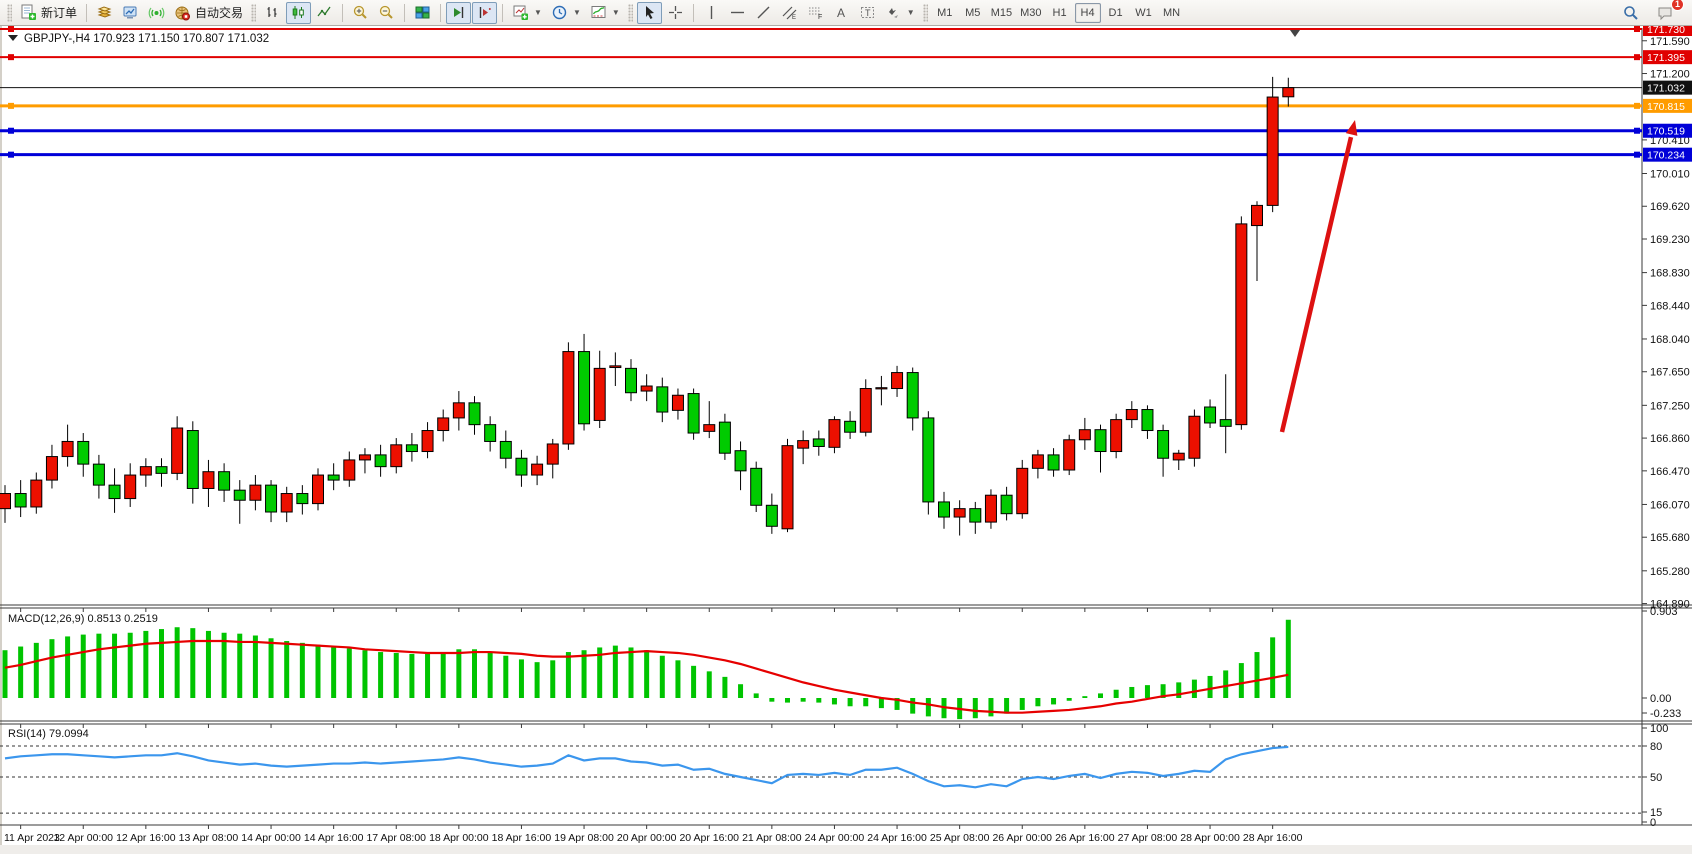 The width and height of the screenshot is (1692, 854). I want to click on zoom-out-button, so click(386, 13).